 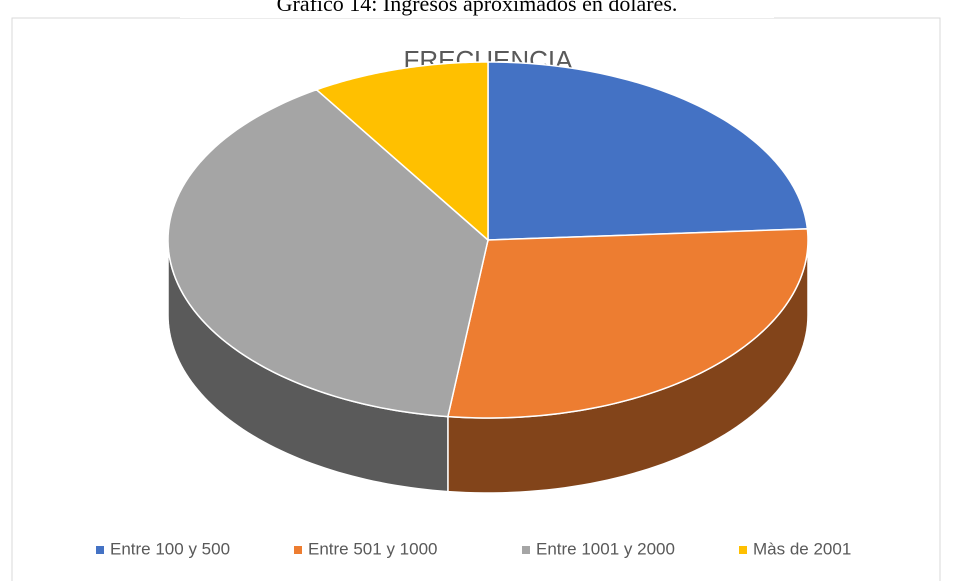 I want to click on legend-label: Entre 100 y 500, so click(x=170, y=548).